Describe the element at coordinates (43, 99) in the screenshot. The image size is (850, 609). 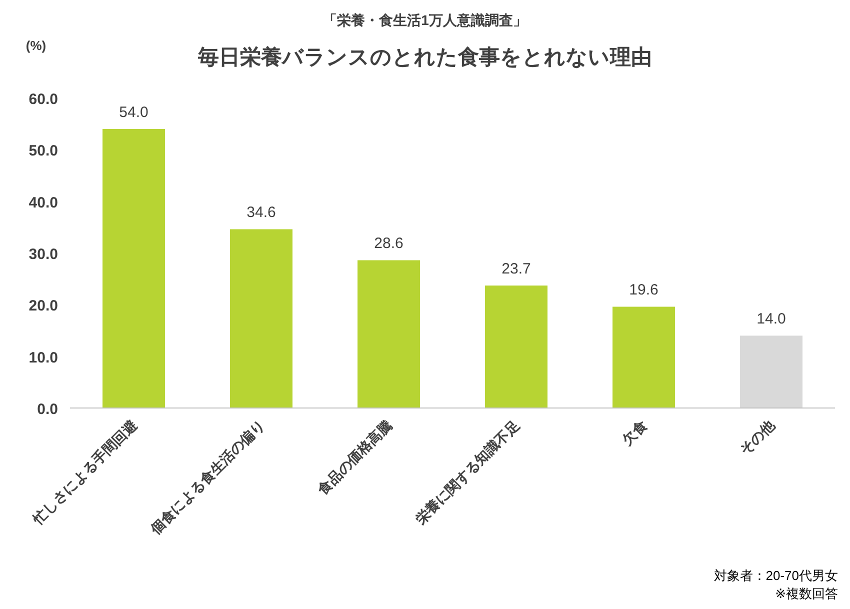
I see `y-tick-label: 60.0` at that location.